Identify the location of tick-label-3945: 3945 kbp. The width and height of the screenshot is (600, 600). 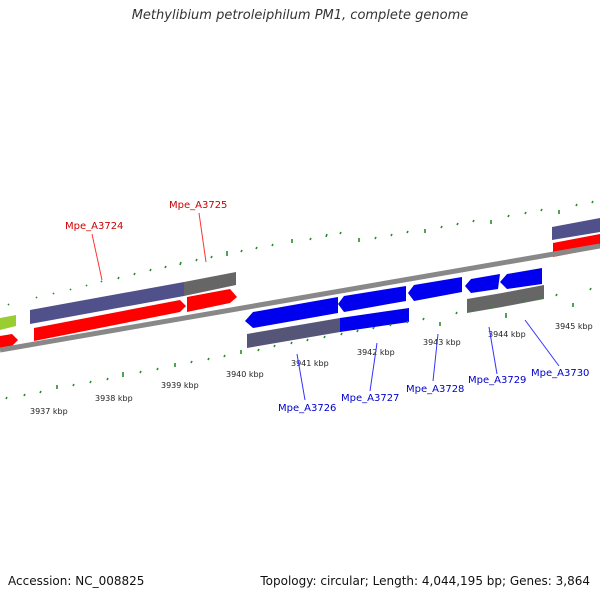
(574, 326).